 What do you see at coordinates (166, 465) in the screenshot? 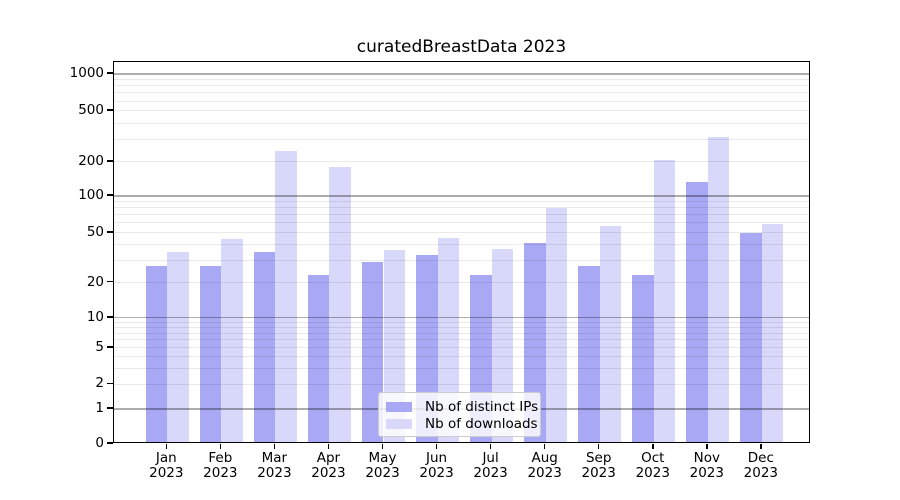
I see `x-tick-label-jan: Jan 2023` at bounding box center [166, 465].